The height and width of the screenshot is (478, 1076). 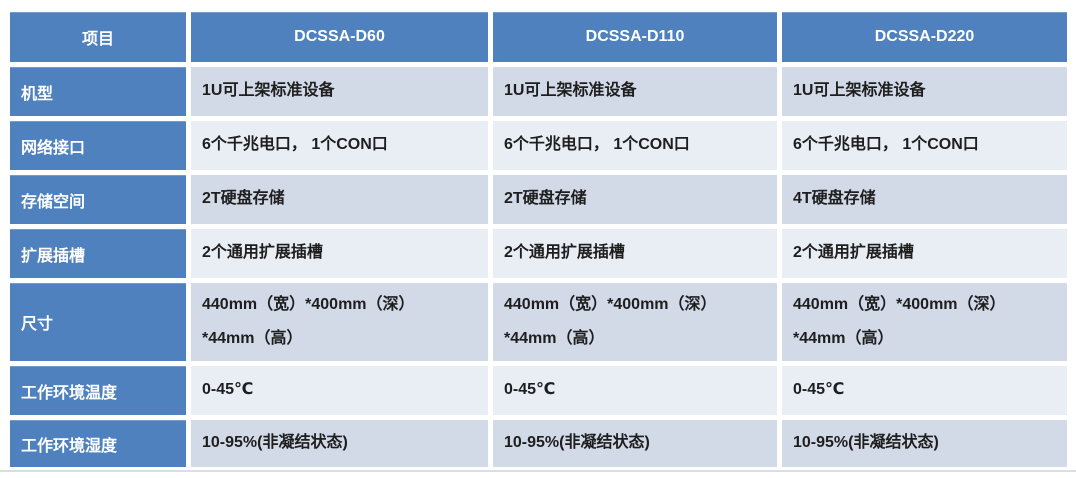 I want to click on header-items-column: 项目, so click(x=98, y=37).